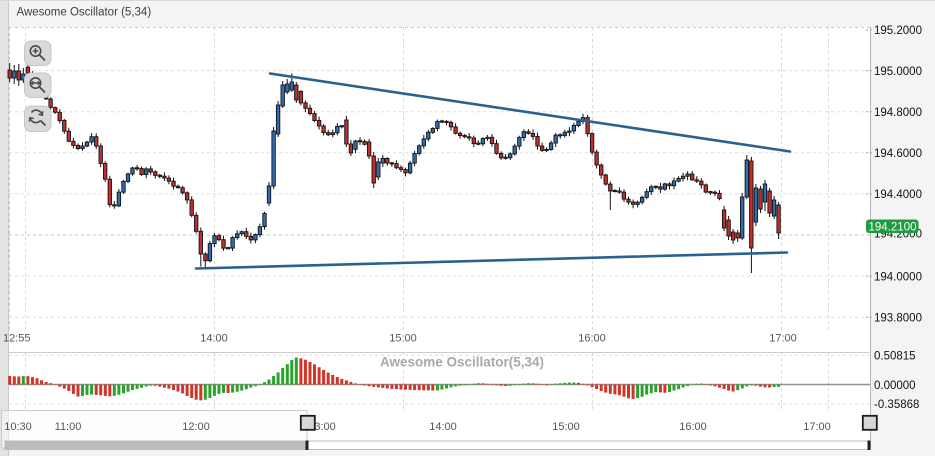 The height and width of the screenshot is (456, 935). What do you see at coordinates (893, 228) in the screenshot?
I see `svg-text: 194.2100` at bounding box center [893, 228].